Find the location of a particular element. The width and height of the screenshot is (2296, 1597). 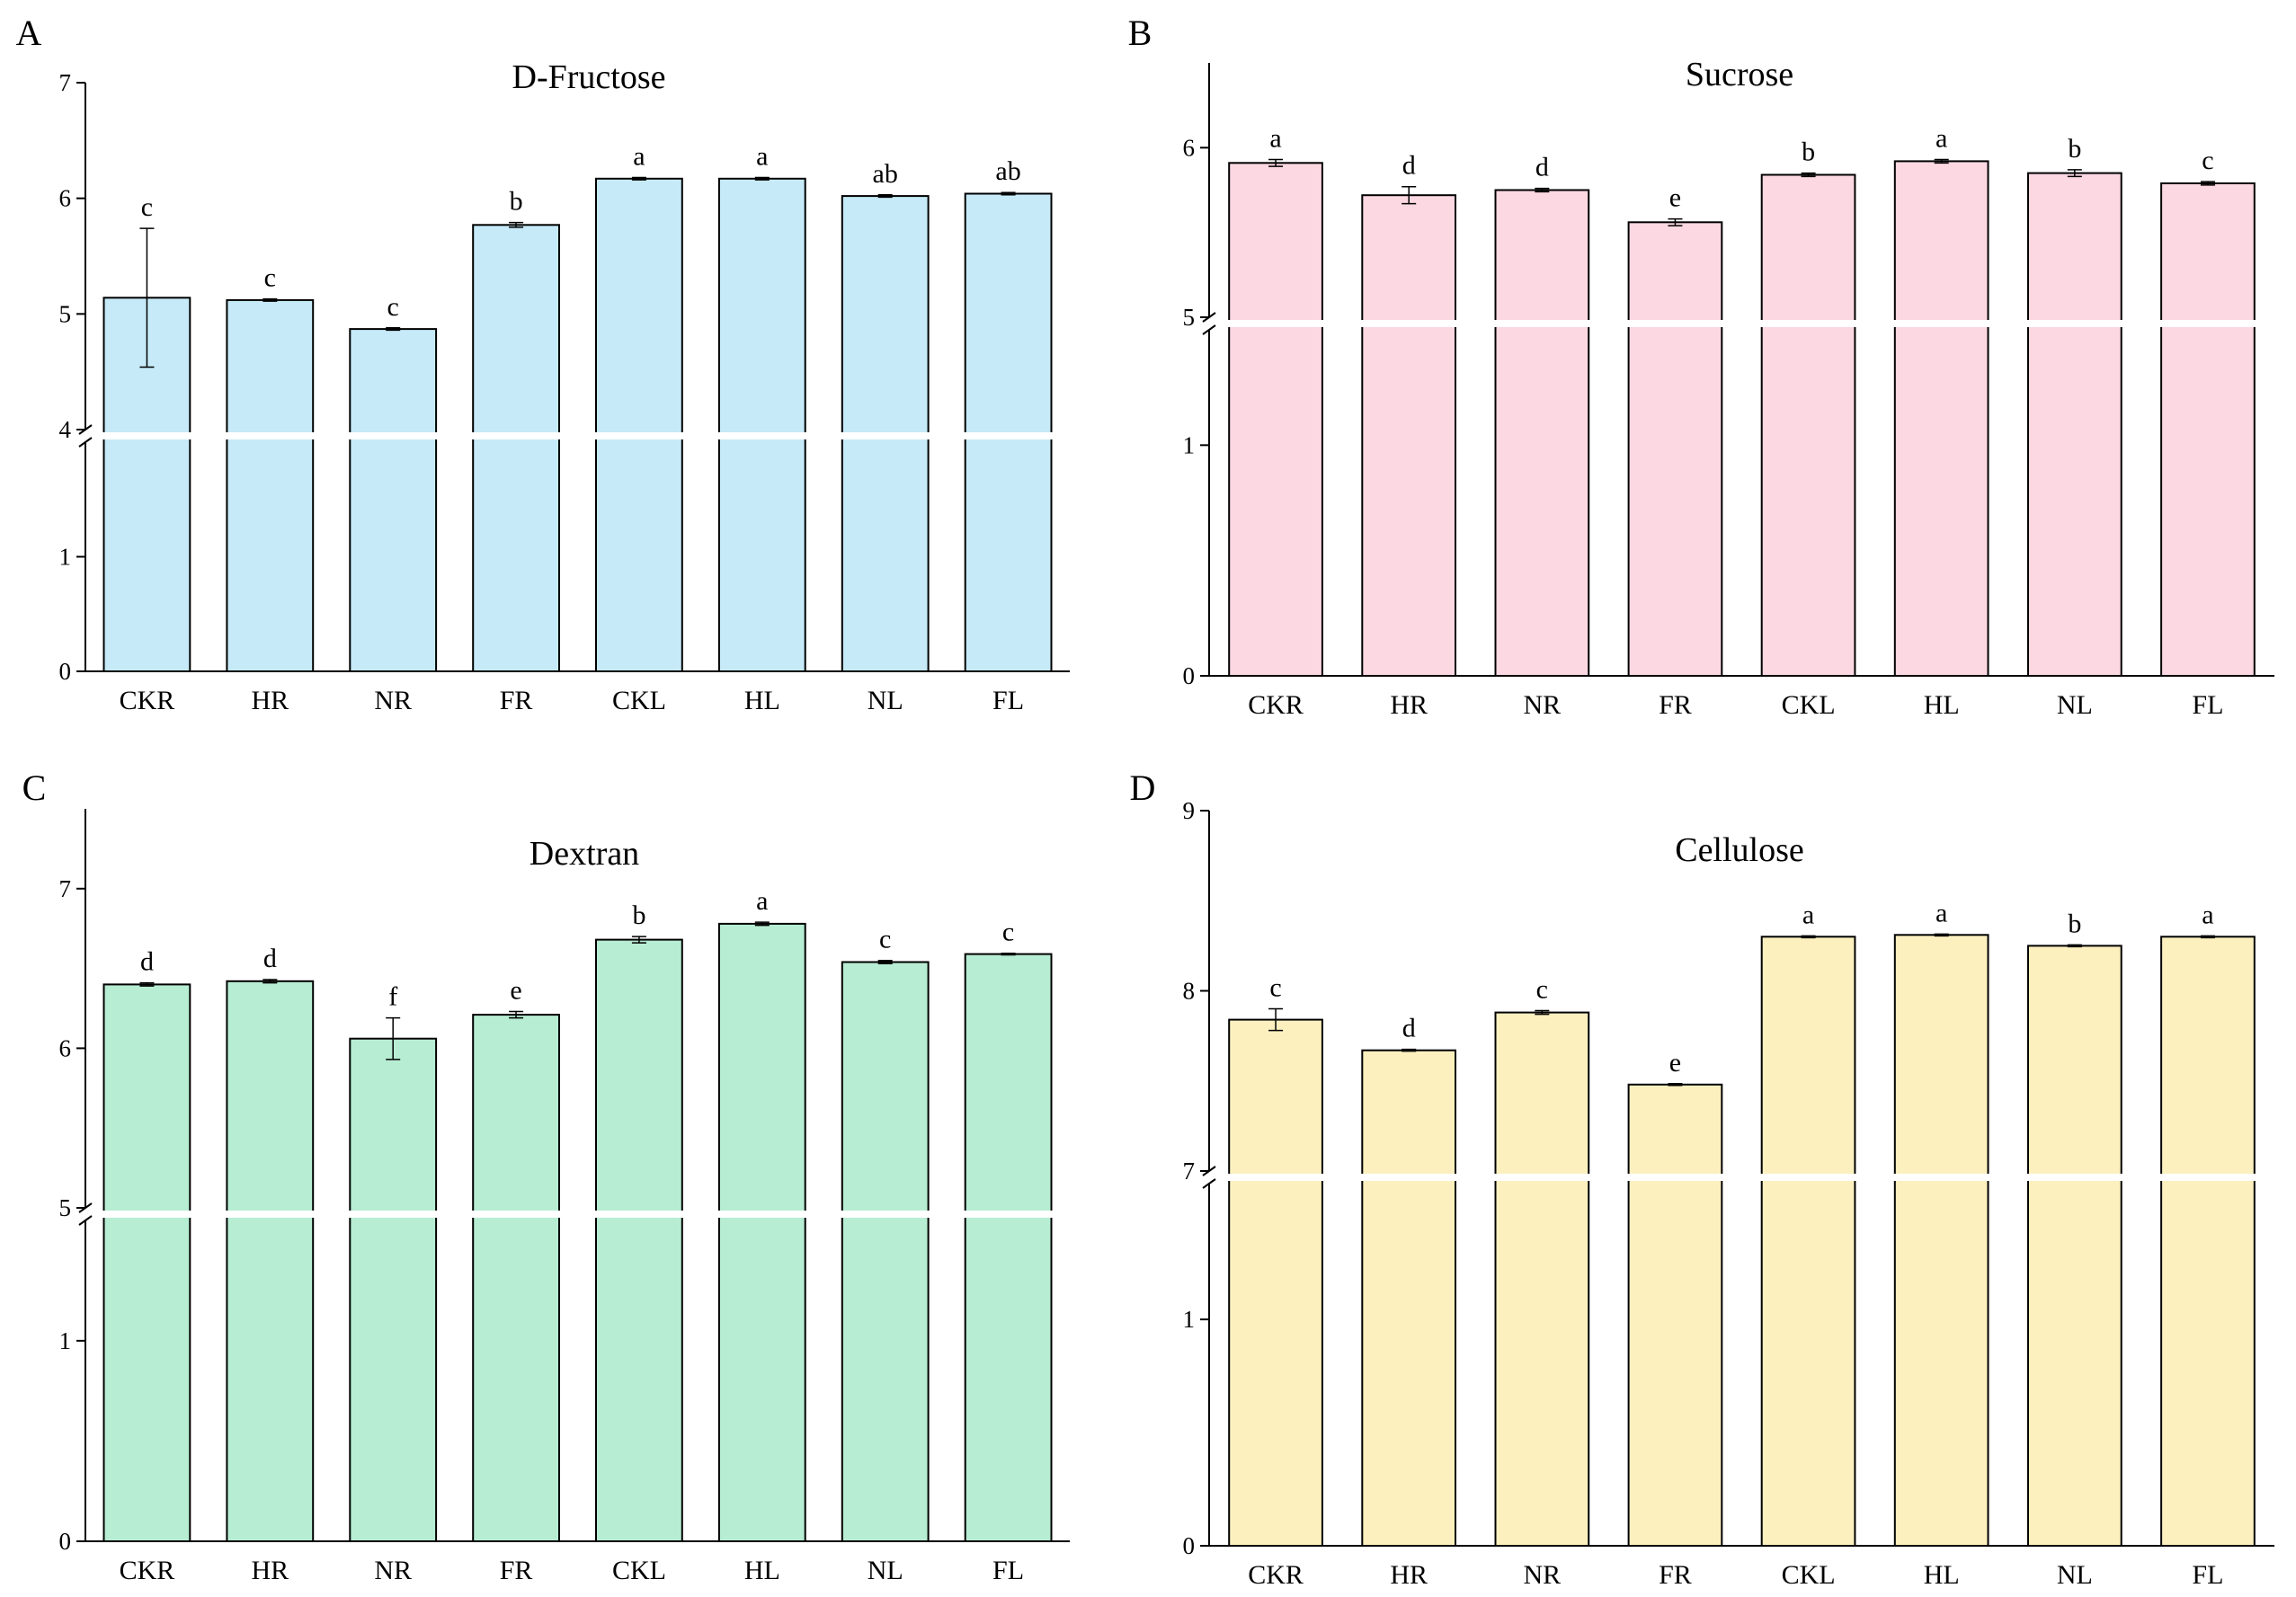

y-tick-label-upper-4: 4 is located at coordinates (65, 429).